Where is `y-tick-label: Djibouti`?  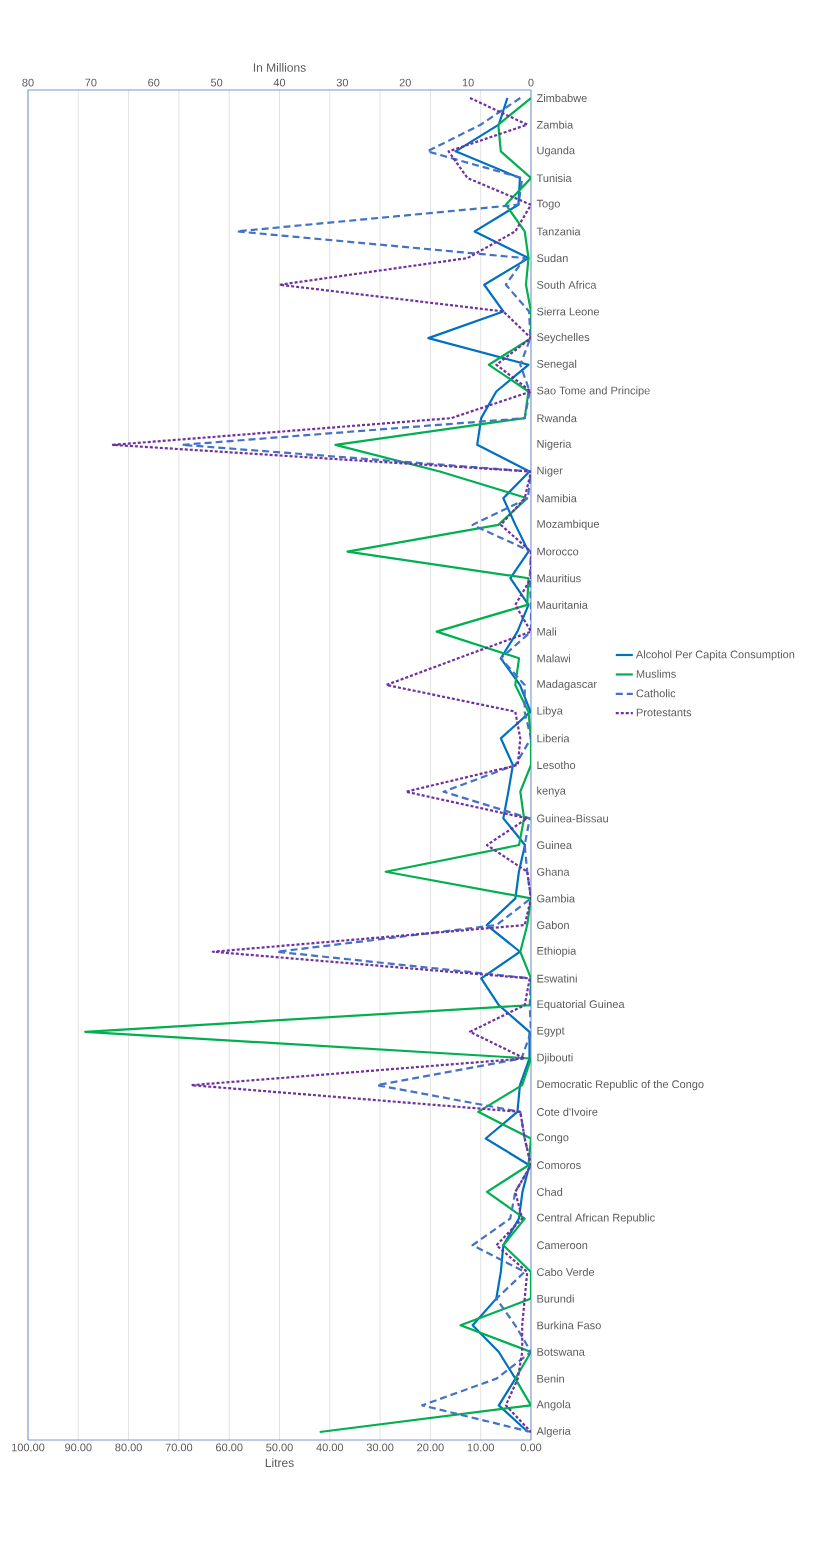
y-tick-label: Djibouti is located at coordinates (555, 1058).